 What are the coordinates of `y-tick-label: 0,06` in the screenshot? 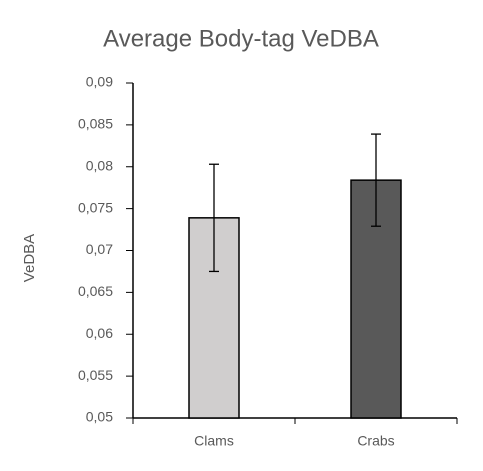 It's located at (99, 333).